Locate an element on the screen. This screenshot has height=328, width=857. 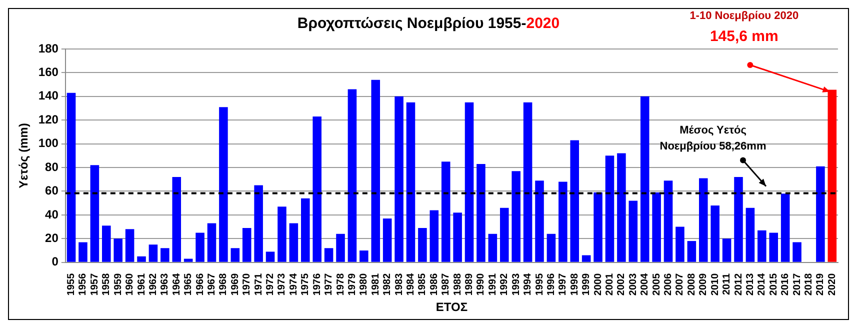
x-tick-label: 1995 is located at coordinates (540, 284).